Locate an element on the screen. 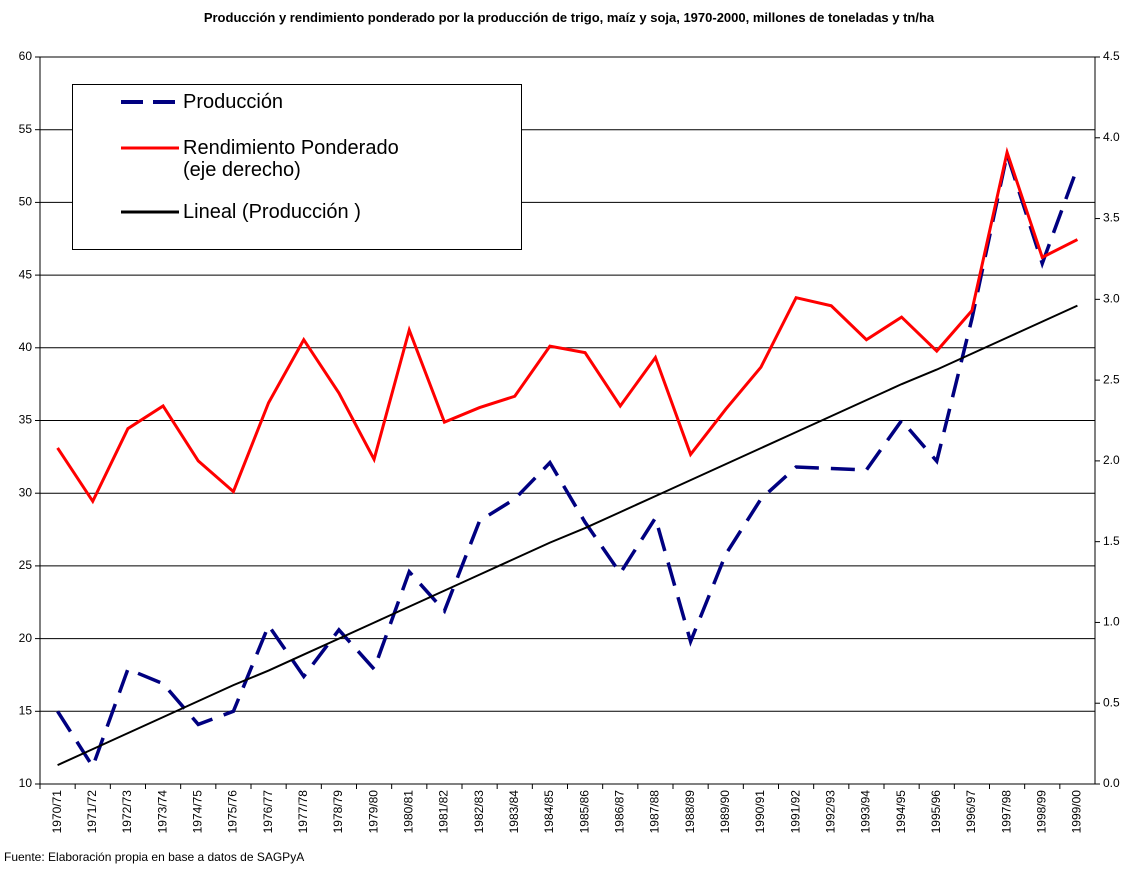  x-tick-label: 1982/83 is located at coordinates (479, 812).